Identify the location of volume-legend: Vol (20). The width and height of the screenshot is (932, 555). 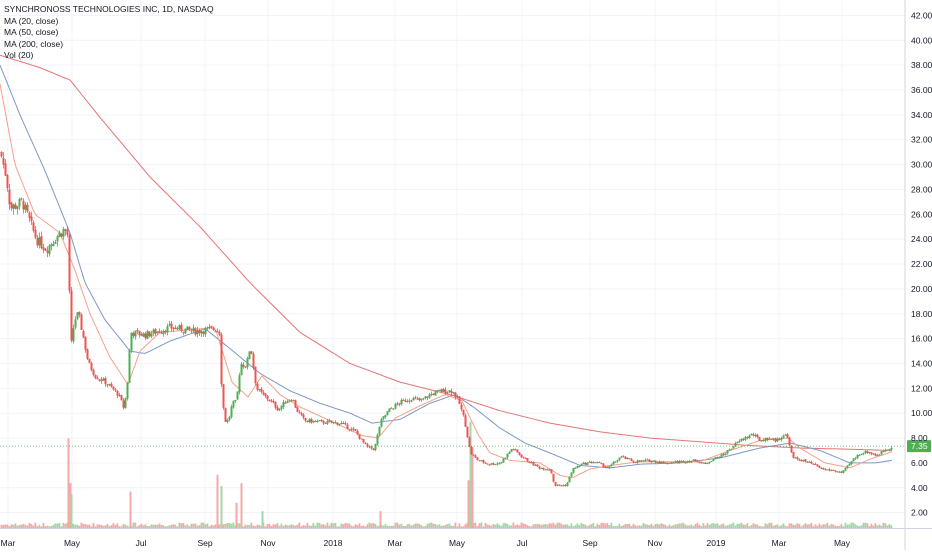
(19, 55).